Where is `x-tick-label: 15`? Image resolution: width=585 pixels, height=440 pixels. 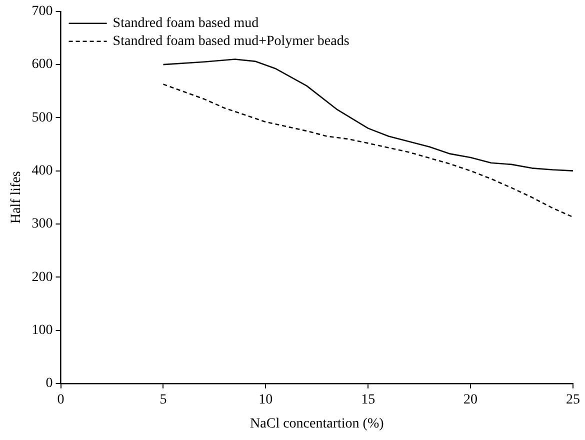 x-tick-label: 15 is located at coordinates (368, 400).